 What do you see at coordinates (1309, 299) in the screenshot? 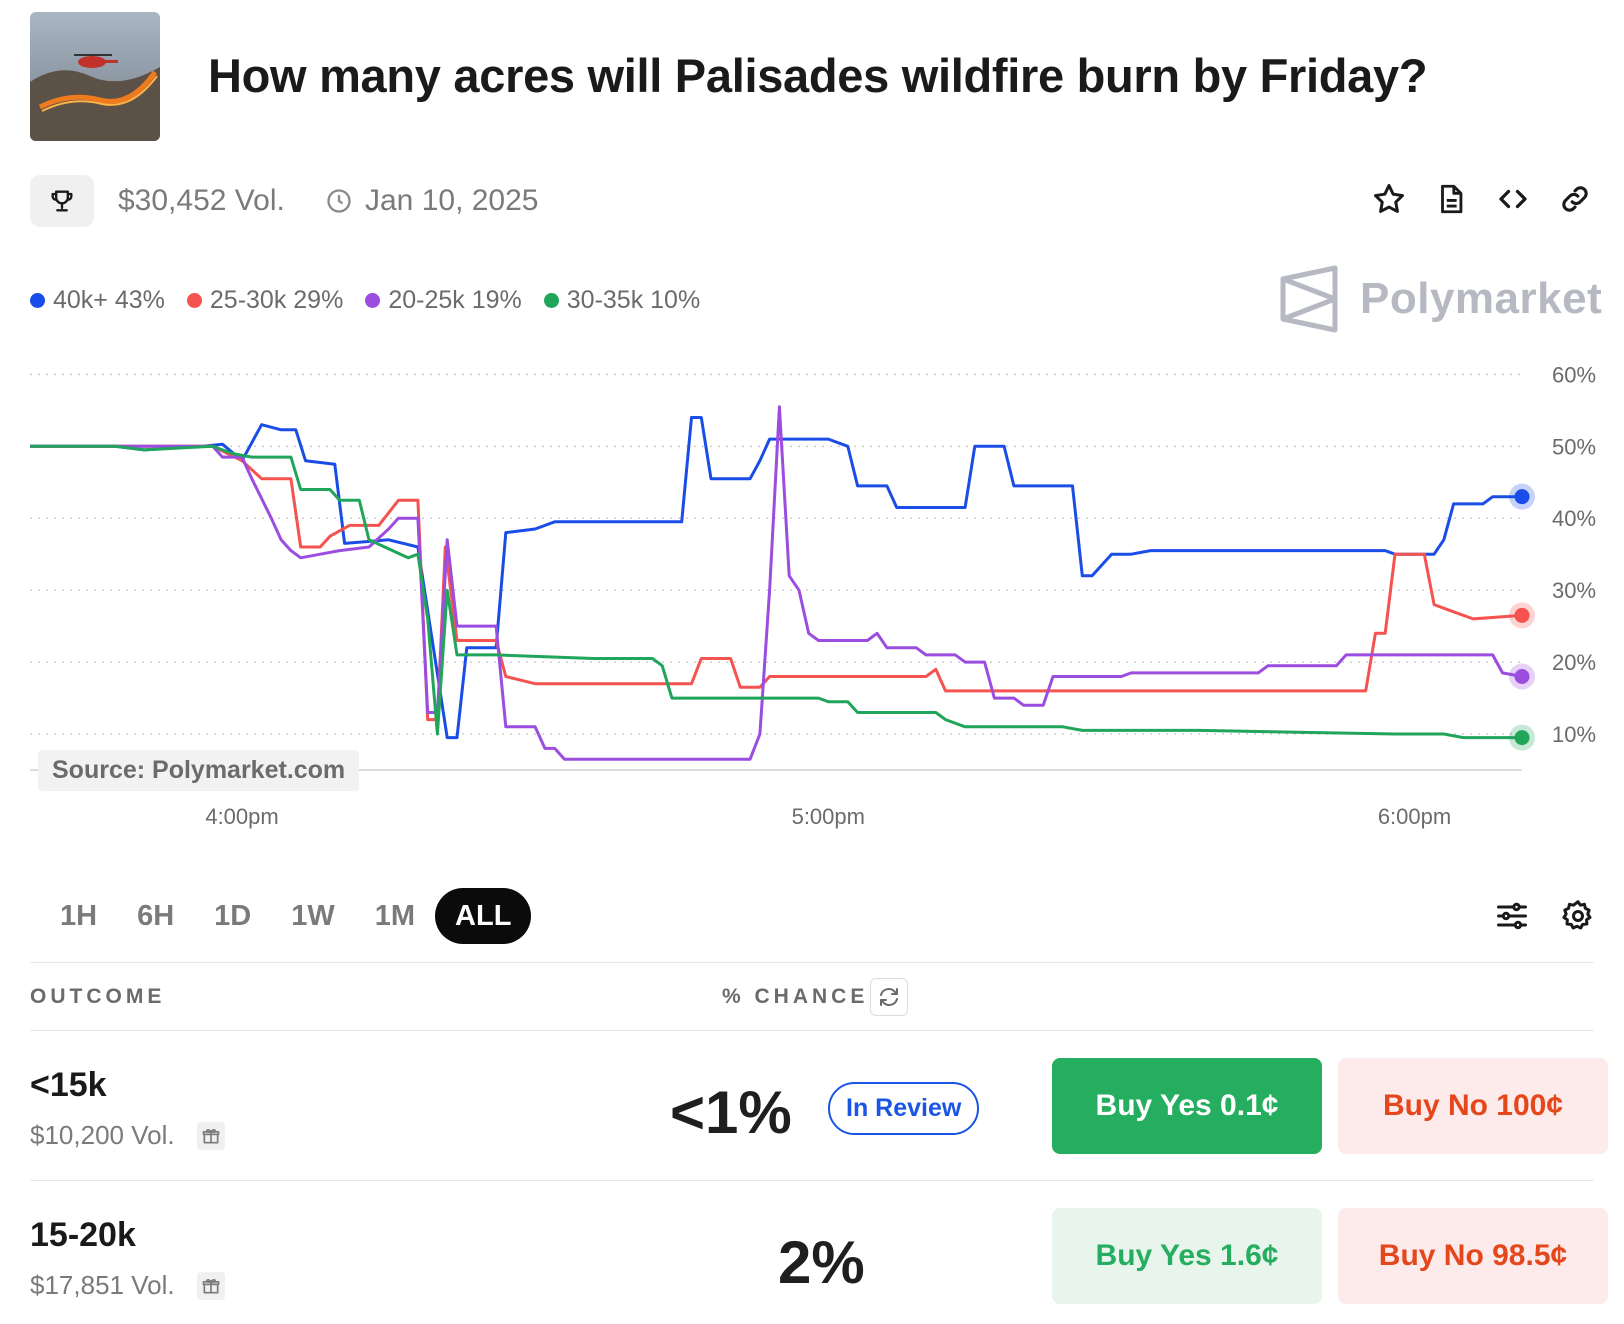
I see `polymarket-logo-icon` at bounding box center [1309, 299].